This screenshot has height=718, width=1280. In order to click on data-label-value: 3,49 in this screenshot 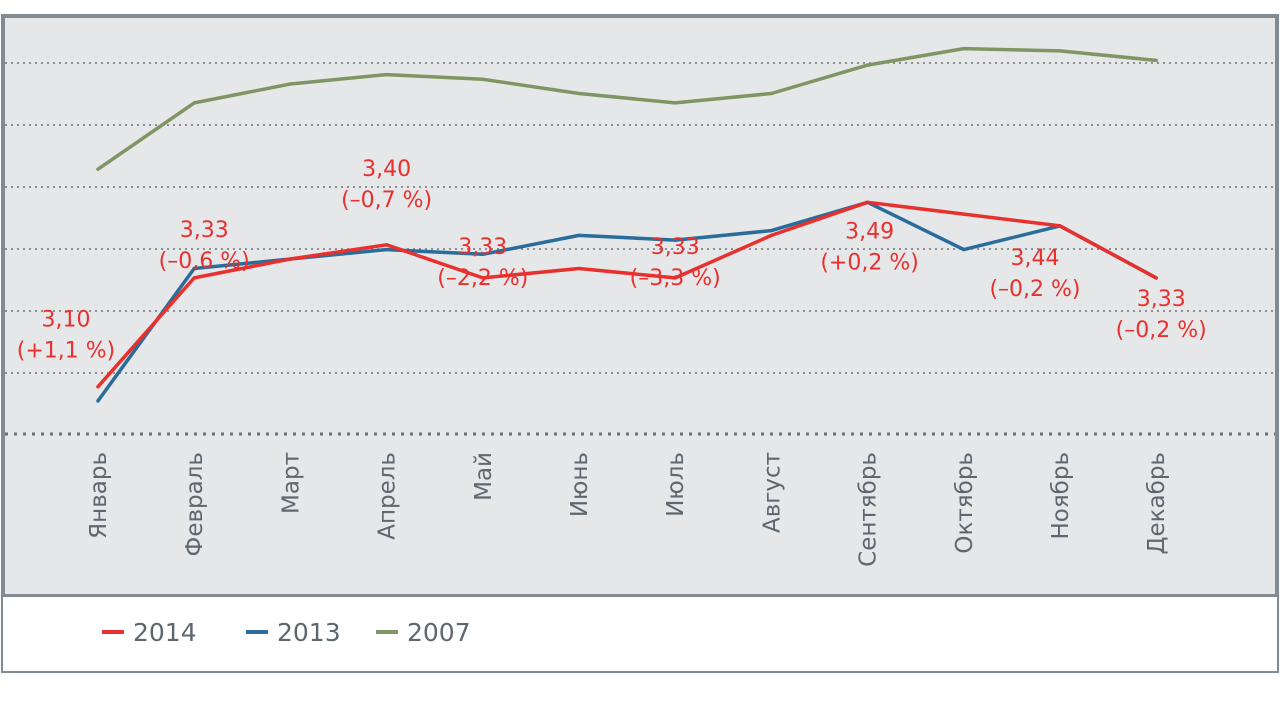, I will do `click(869, 231)`.